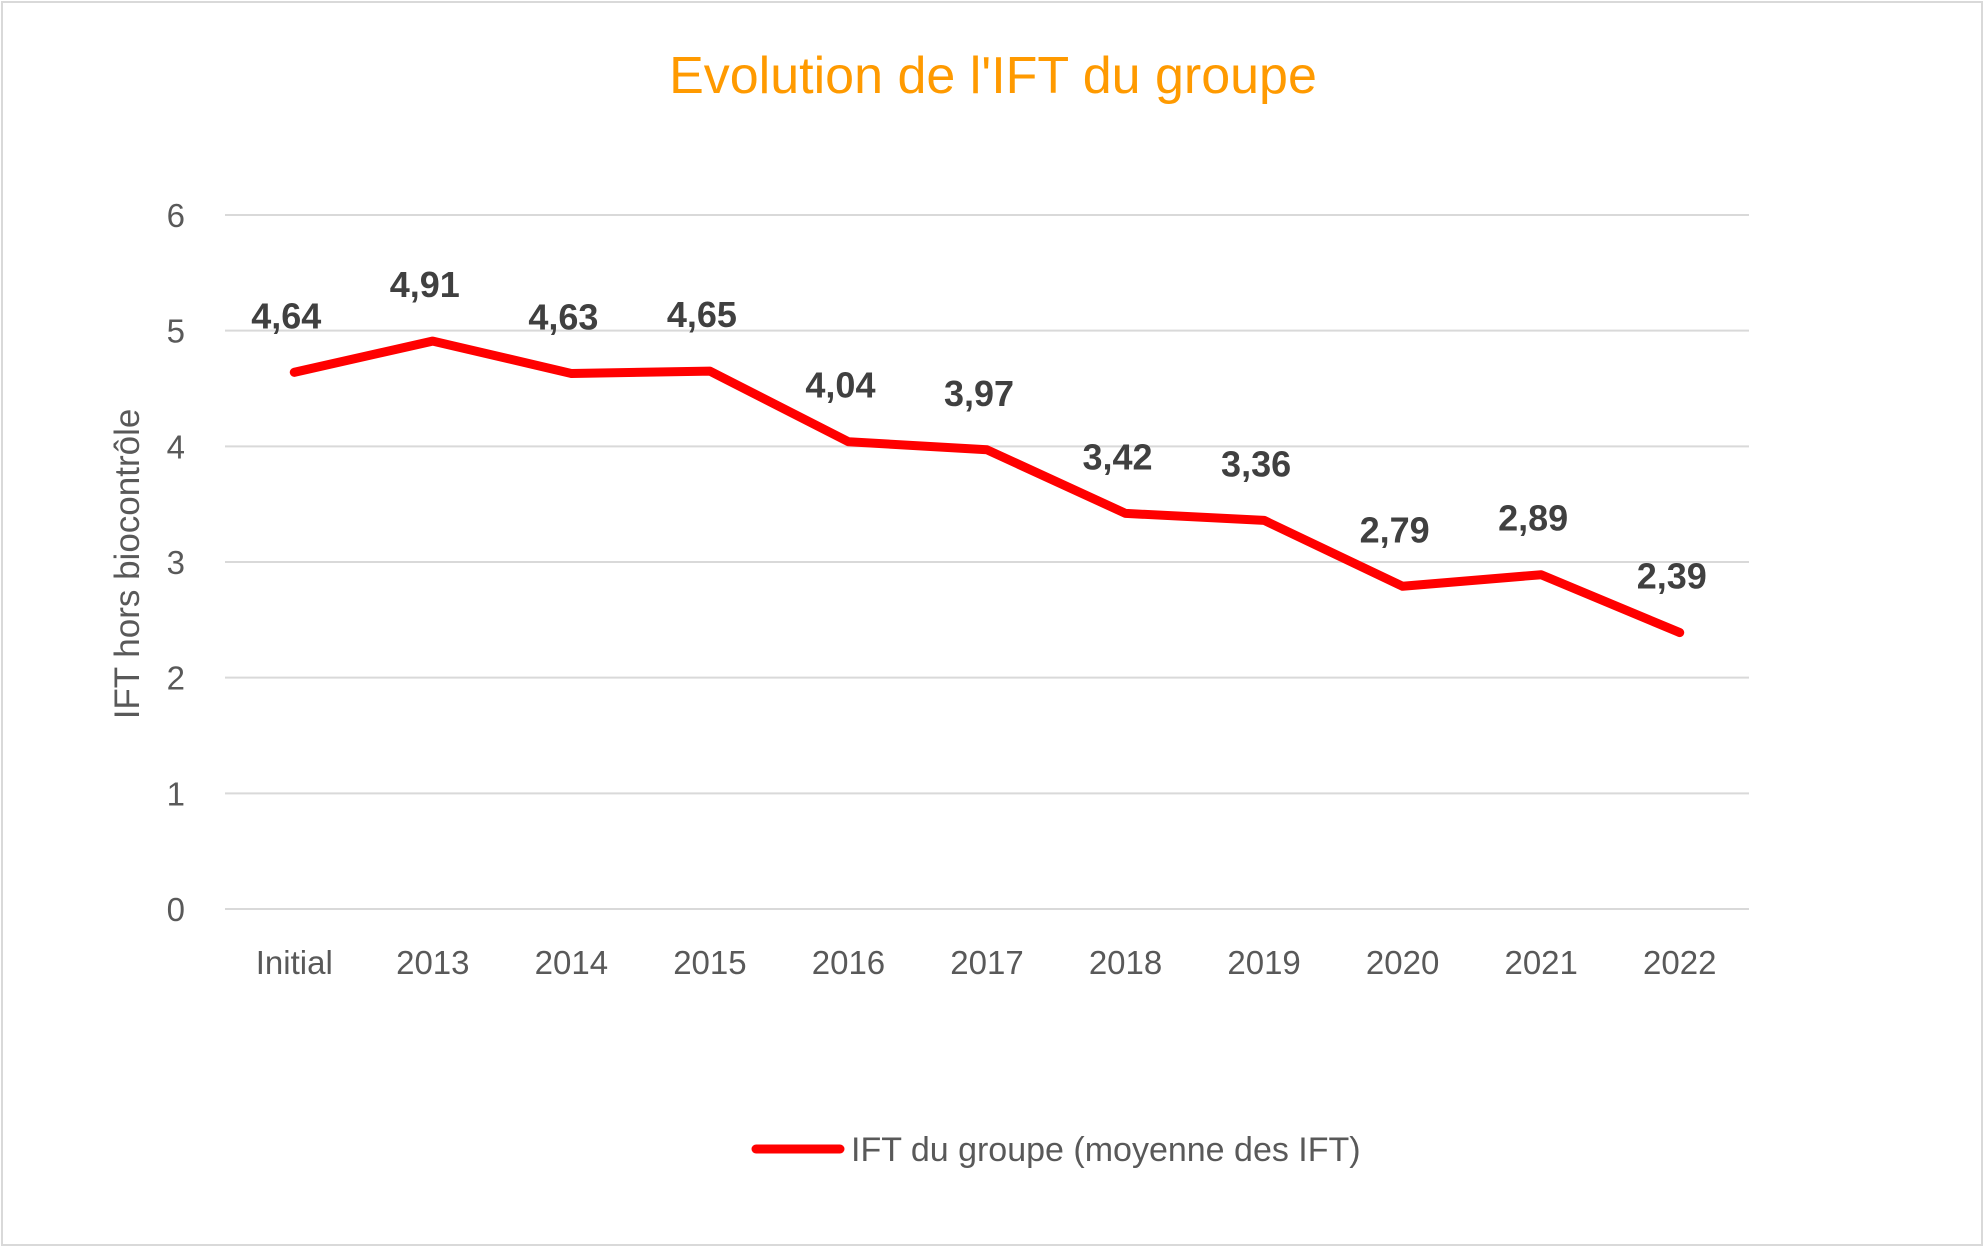 The height and width of the screenshot is (1249, 1986). What do you see at coordinates (1540, 962) in the screenshot?
I see `x-tick-label: 2021` at bounding box center [1540, 962].